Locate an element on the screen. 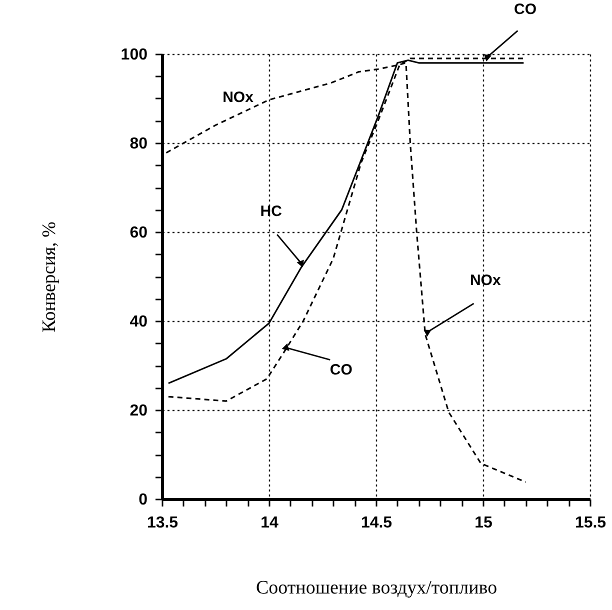  y-tick-label: 0 is located at coordinates (143, 500).